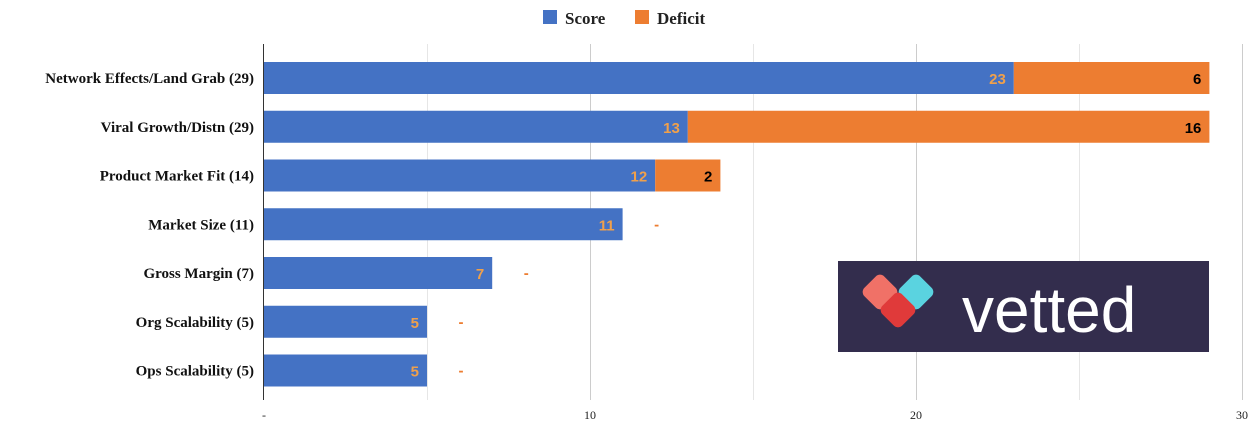 This screenshot has height=423, width=1258. I want to click on data-label-score: 7, so click(480, 274).